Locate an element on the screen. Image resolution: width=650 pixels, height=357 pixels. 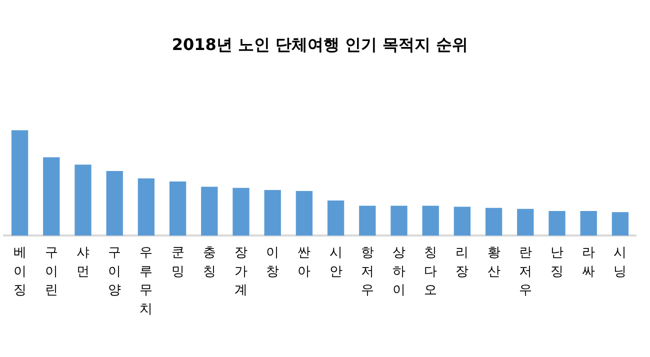
x-tick-label: 우루무치 is located at coordinates (146, 281).